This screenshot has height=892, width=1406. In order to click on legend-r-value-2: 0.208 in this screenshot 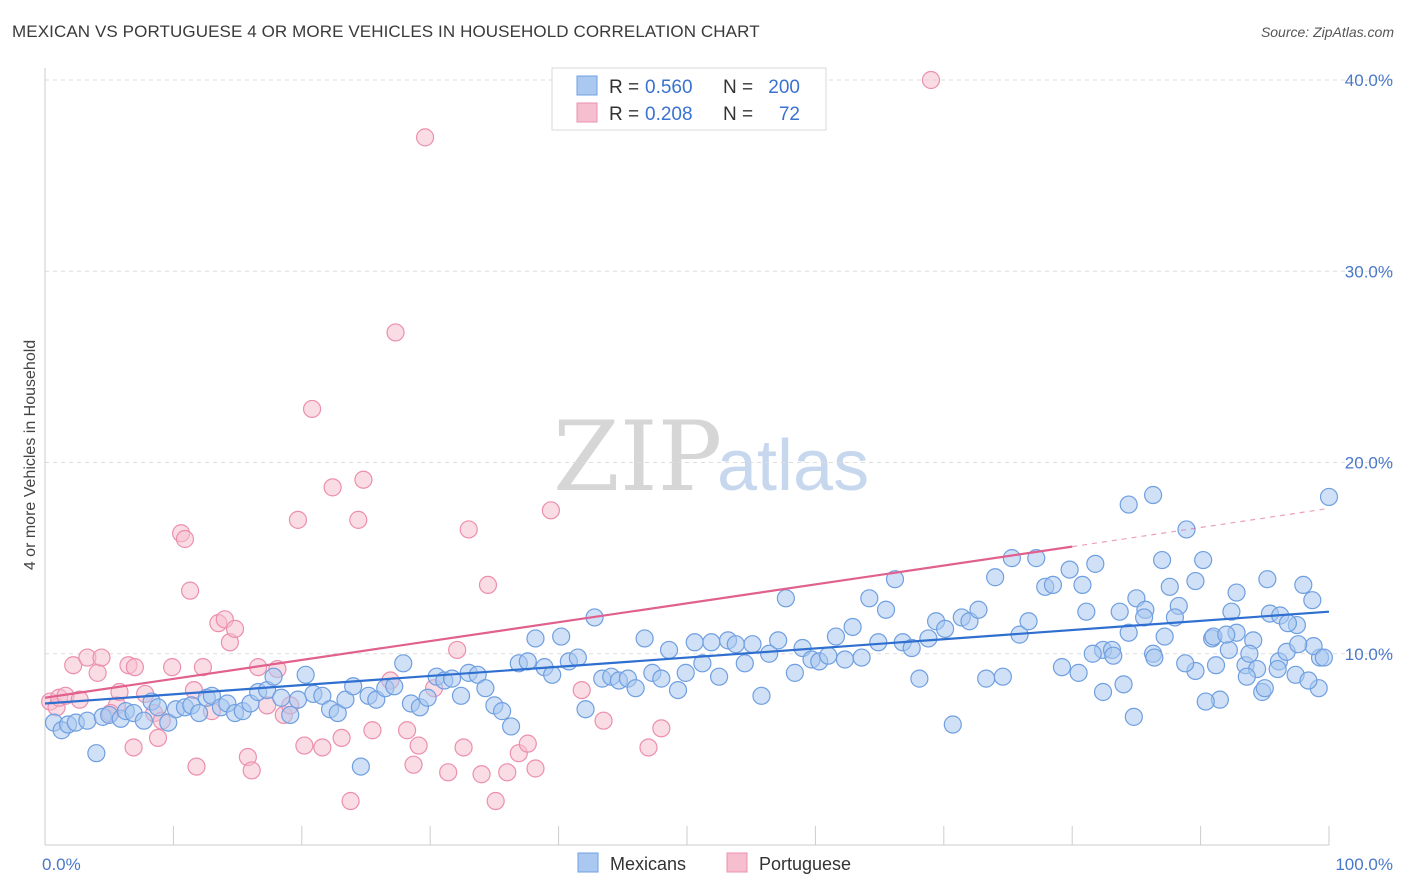, I will do `click(669, 114)`.